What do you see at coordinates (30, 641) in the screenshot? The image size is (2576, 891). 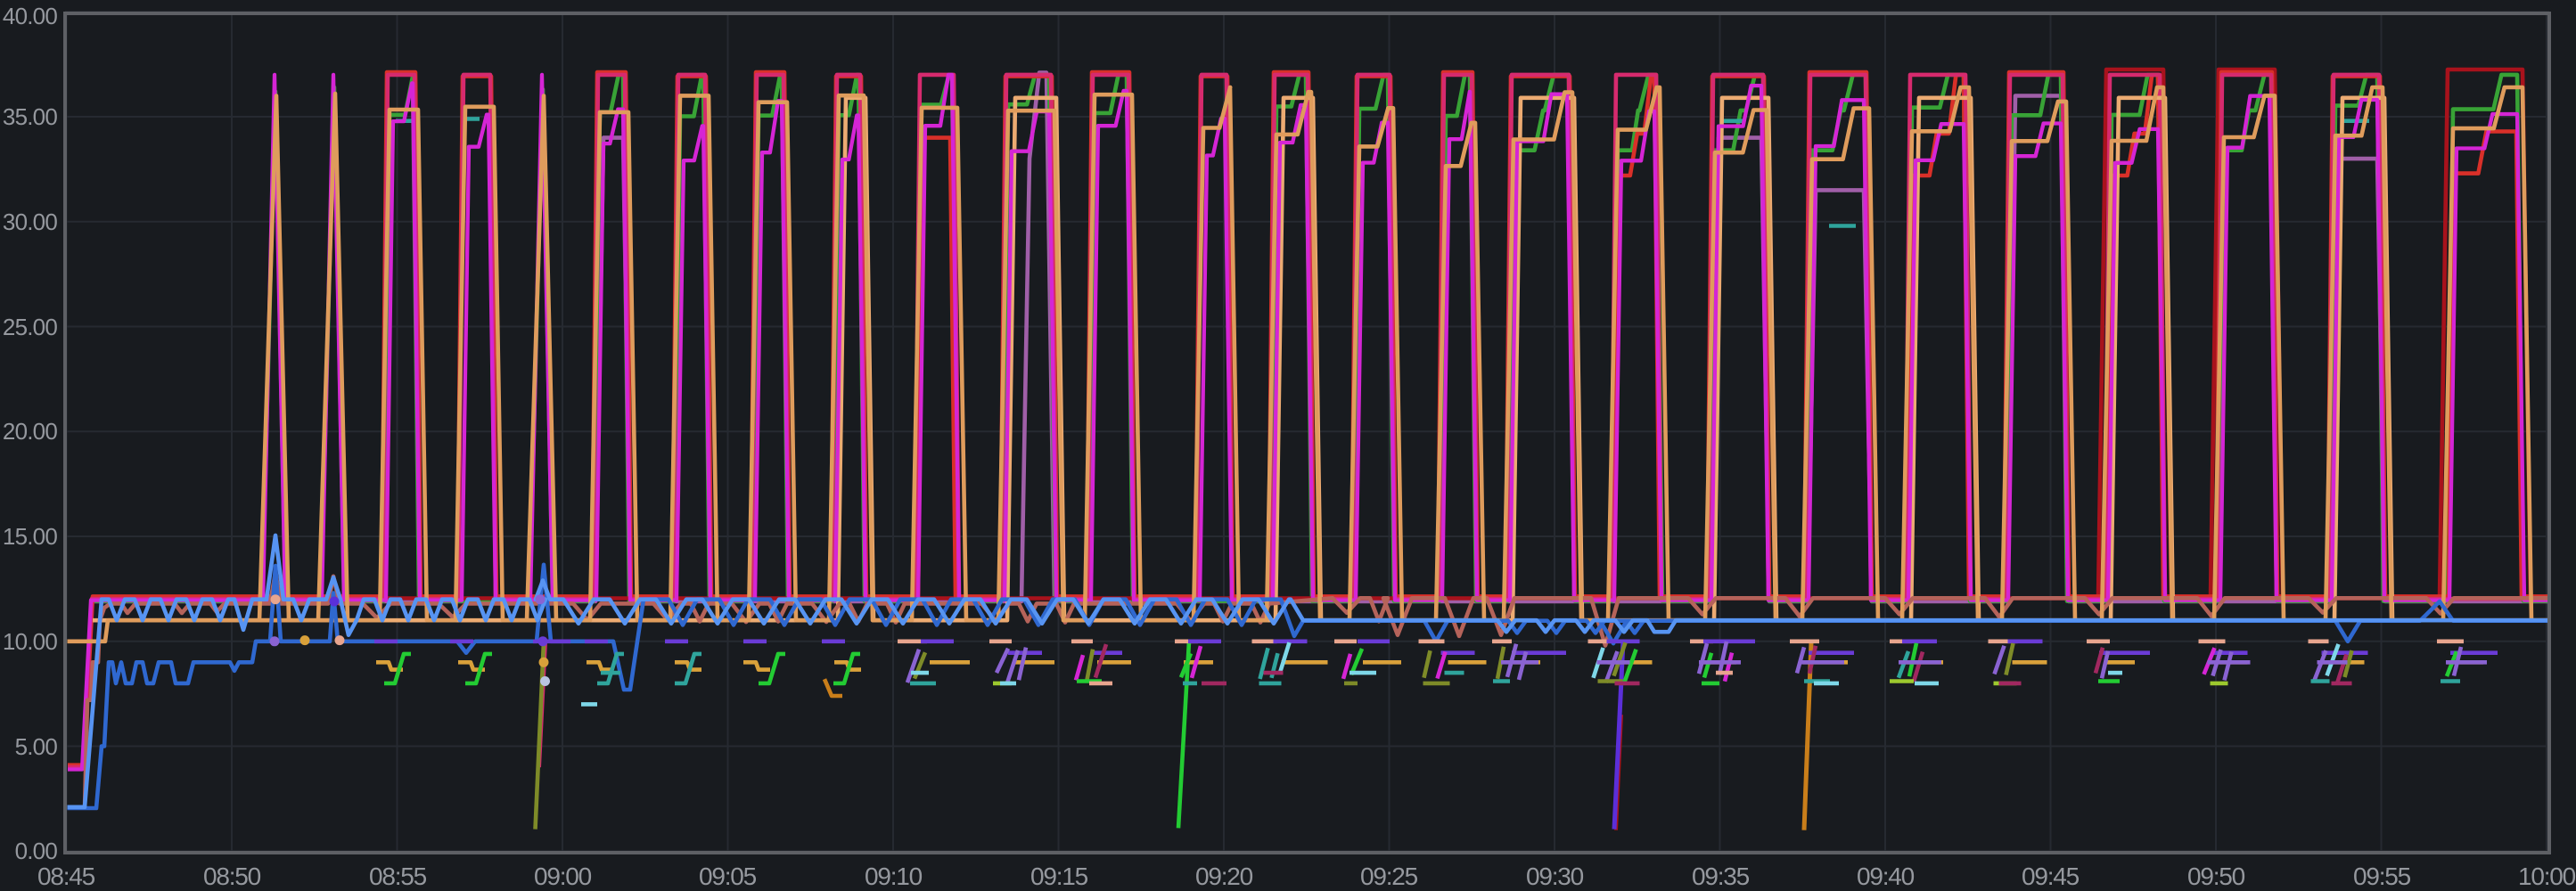 I see `svg-text: 10.00` at bounding box center [30, 641].